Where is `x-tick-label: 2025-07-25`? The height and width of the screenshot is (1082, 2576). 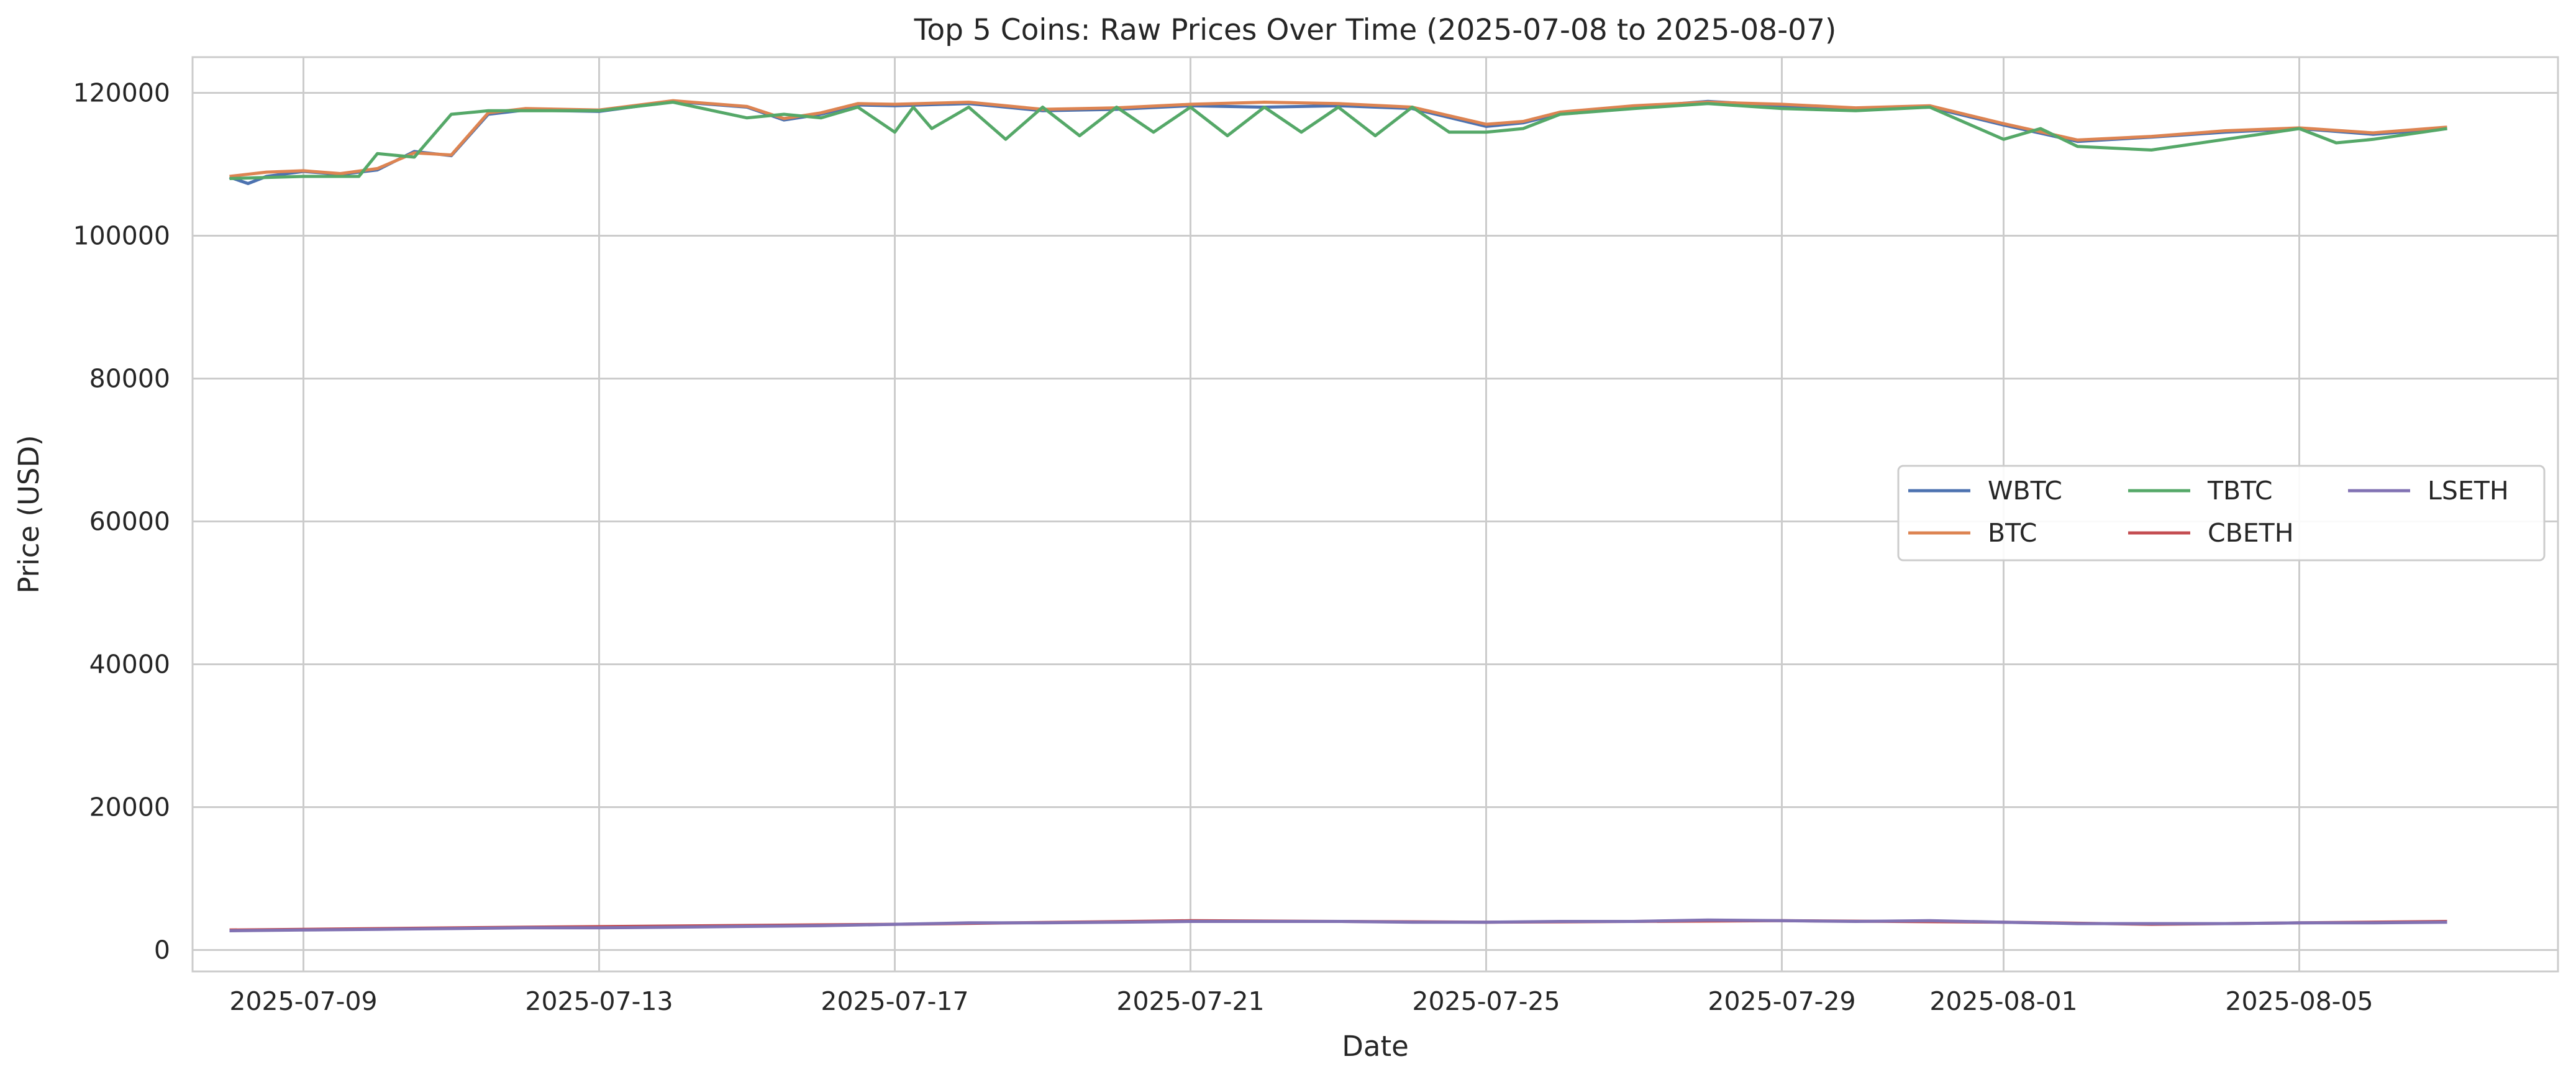 x-tick-label: 2025-07-25 is located at coordinates (1486, 1001).